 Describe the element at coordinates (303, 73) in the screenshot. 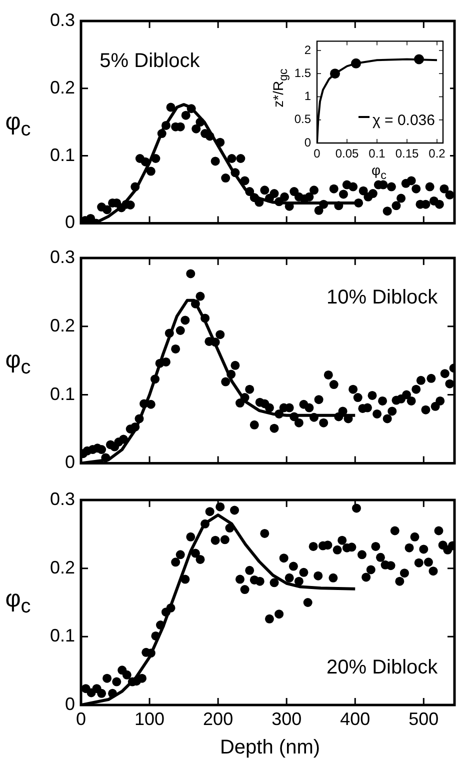

I see `y-tick-label: 1.5` at that location.